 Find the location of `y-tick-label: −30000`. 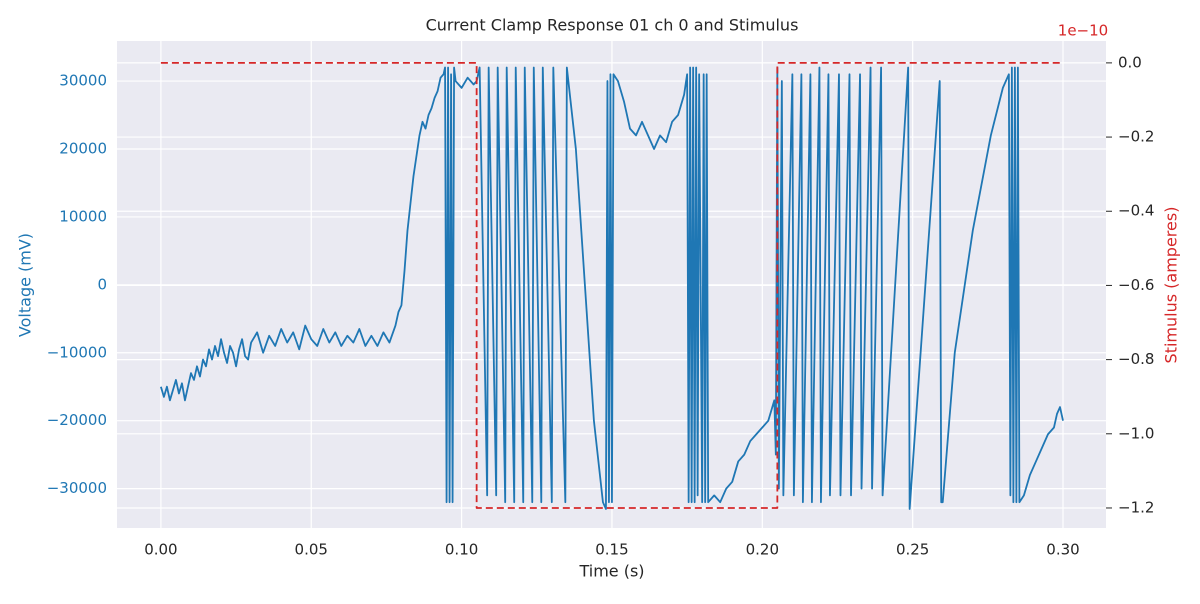

y-tick-label: −30000 is located at coordinates (77, 488).